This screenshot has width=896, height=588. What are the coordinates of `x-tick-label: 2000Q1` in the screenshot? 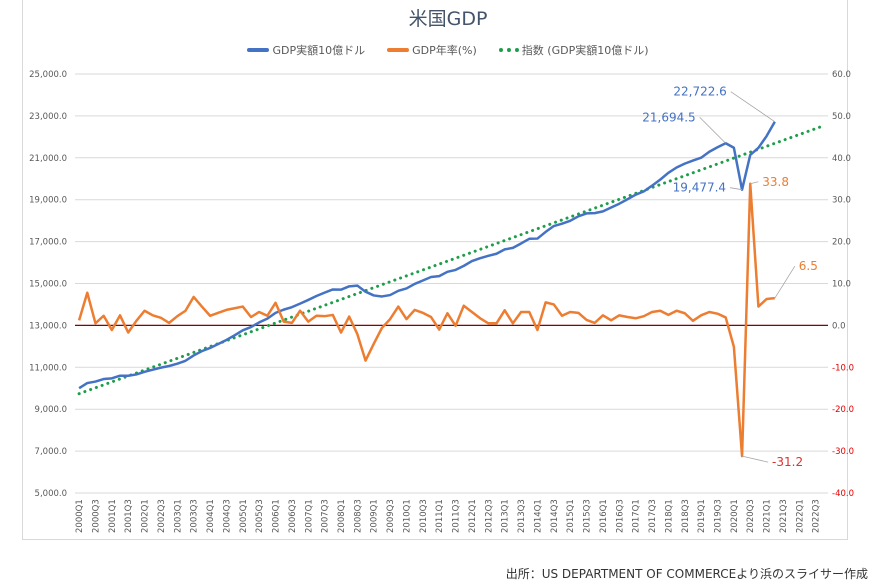 It's located at (80, 516).